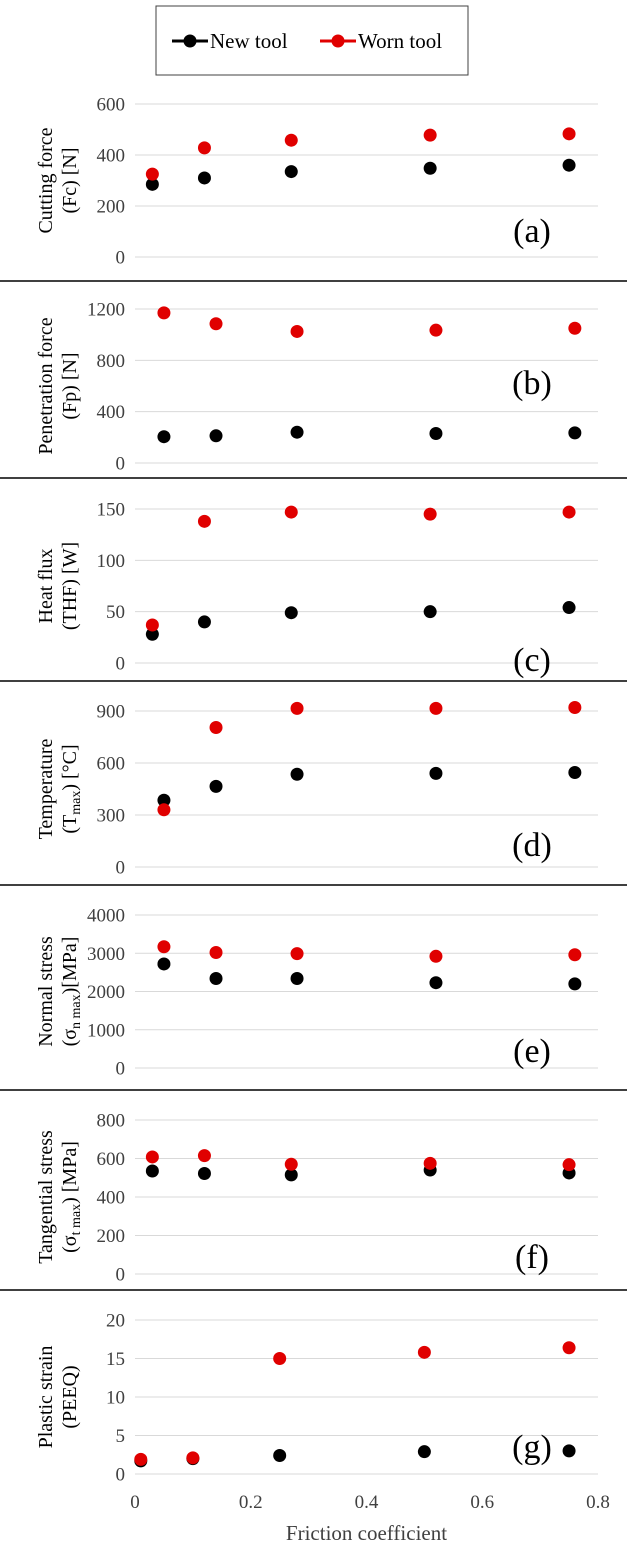  Describe the element at coordinates (312, 40) in the screenshot. I see `legend: New tool Worn tool` at that location.